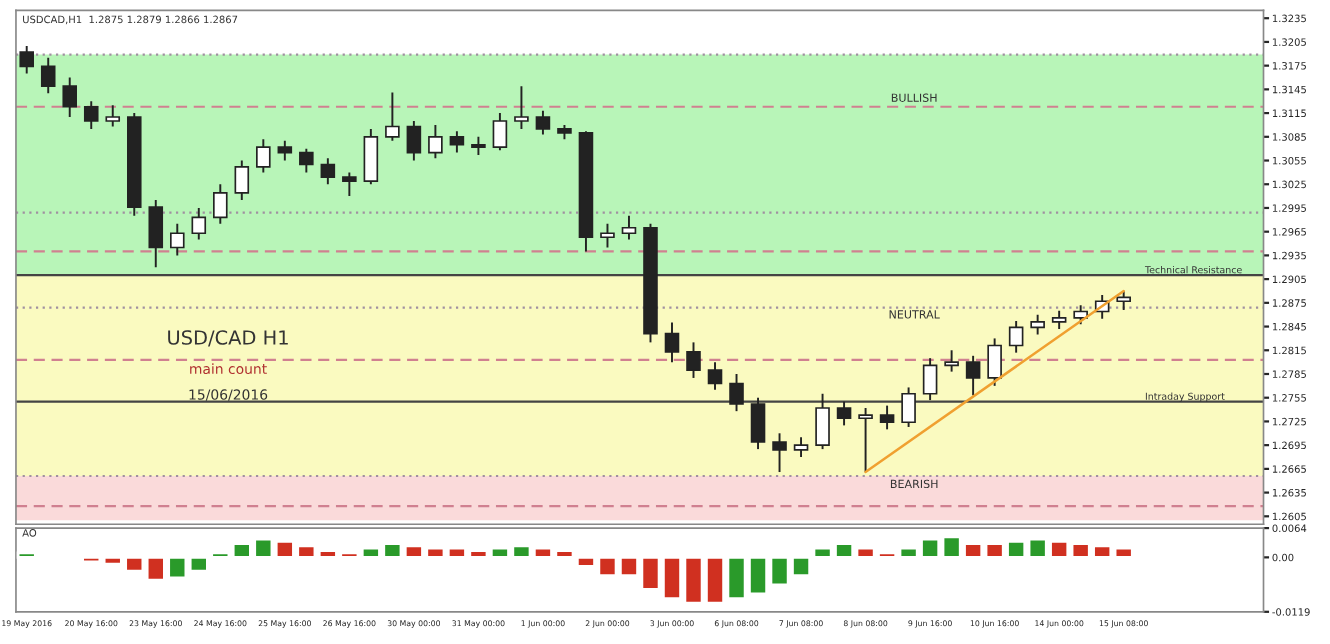  What do you see at coordinates (26, 555) in the screenshot?
I see `bar` at bounding box center [26, 555].